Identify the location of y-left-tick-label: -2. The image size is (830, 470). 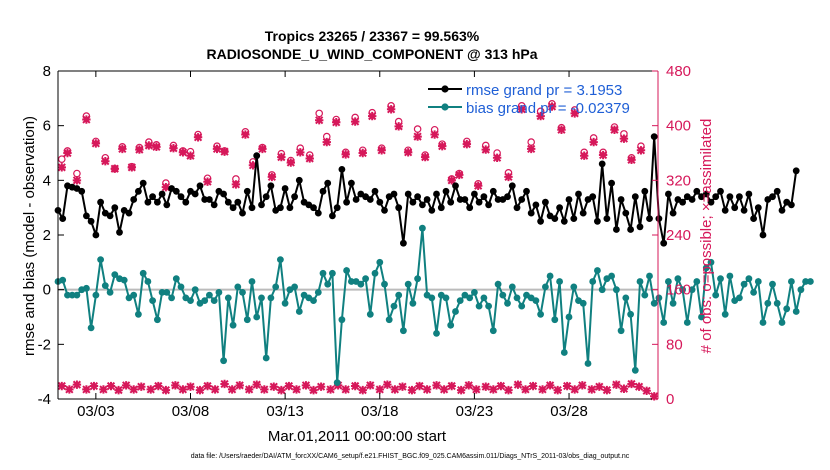
(44, 344).